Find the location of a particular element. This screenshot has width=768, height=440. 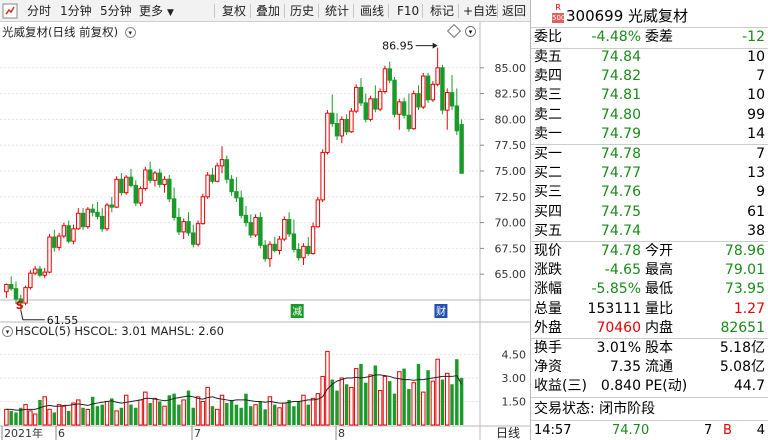

fund-label-2: PE(动) is located at coordinates (666, 386).